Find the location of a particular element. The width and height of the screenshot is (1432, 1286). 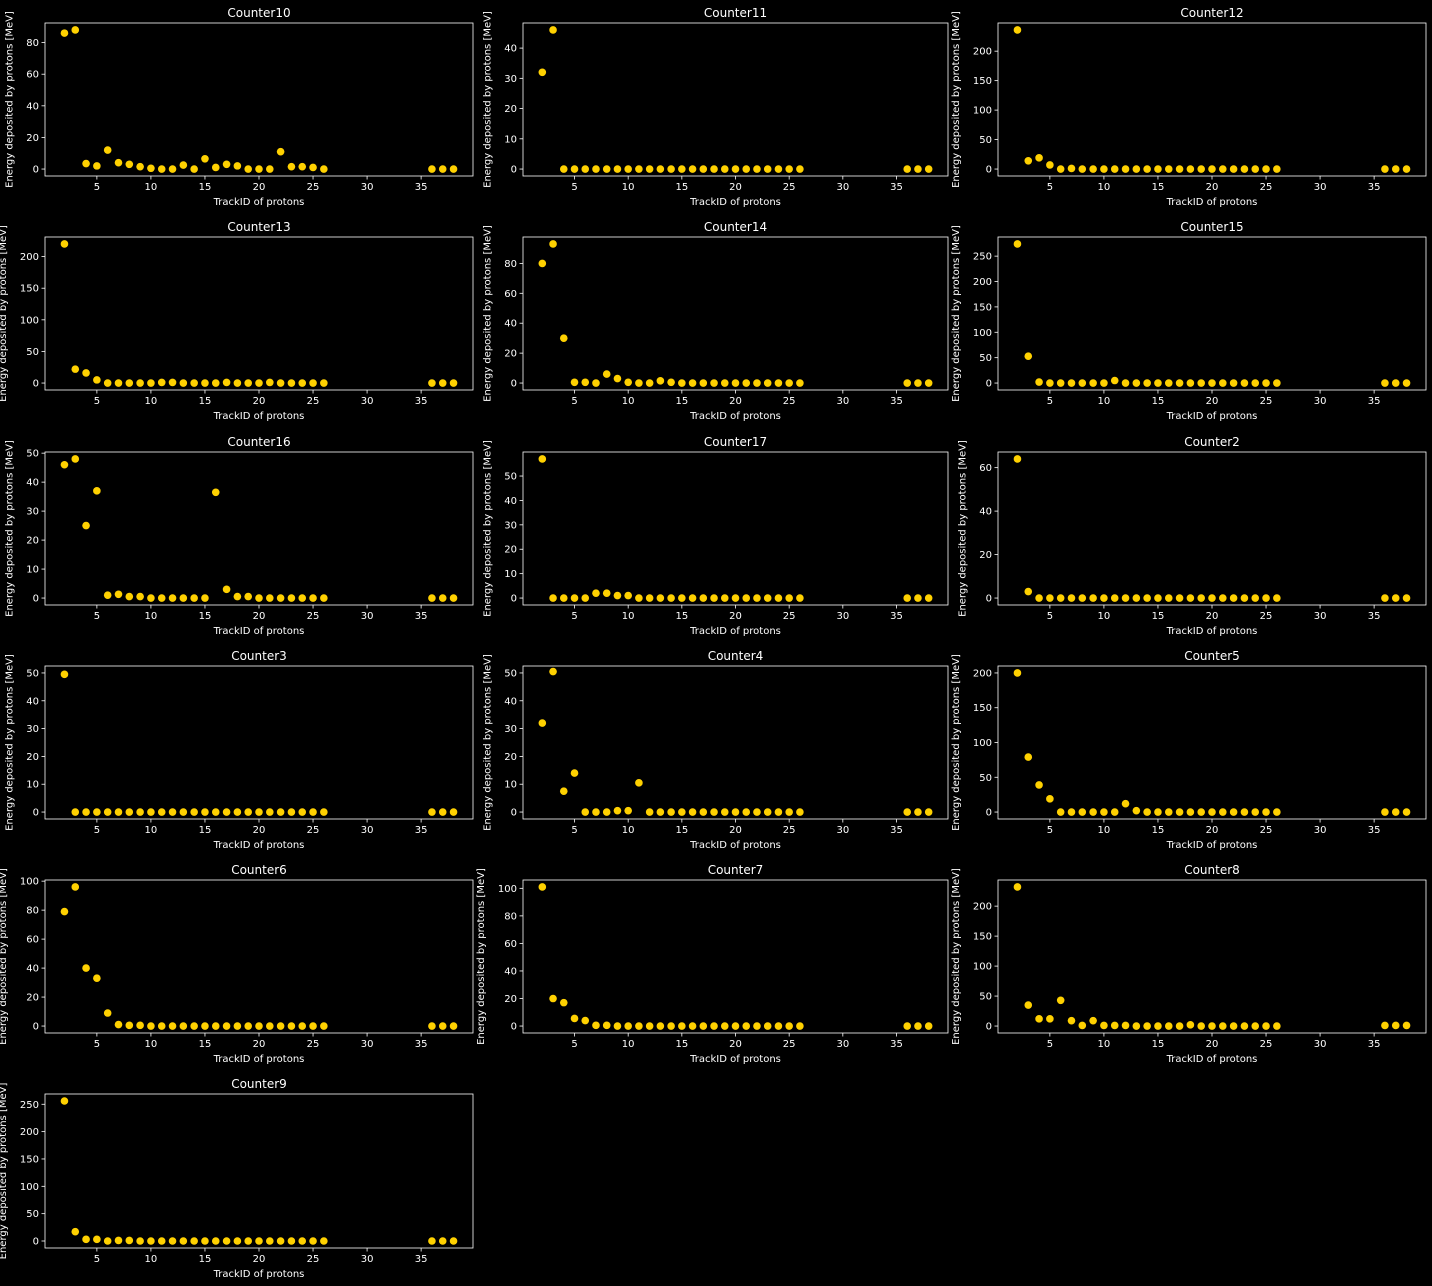

y-tick-label: 60 is located at coordinates (985, 468).